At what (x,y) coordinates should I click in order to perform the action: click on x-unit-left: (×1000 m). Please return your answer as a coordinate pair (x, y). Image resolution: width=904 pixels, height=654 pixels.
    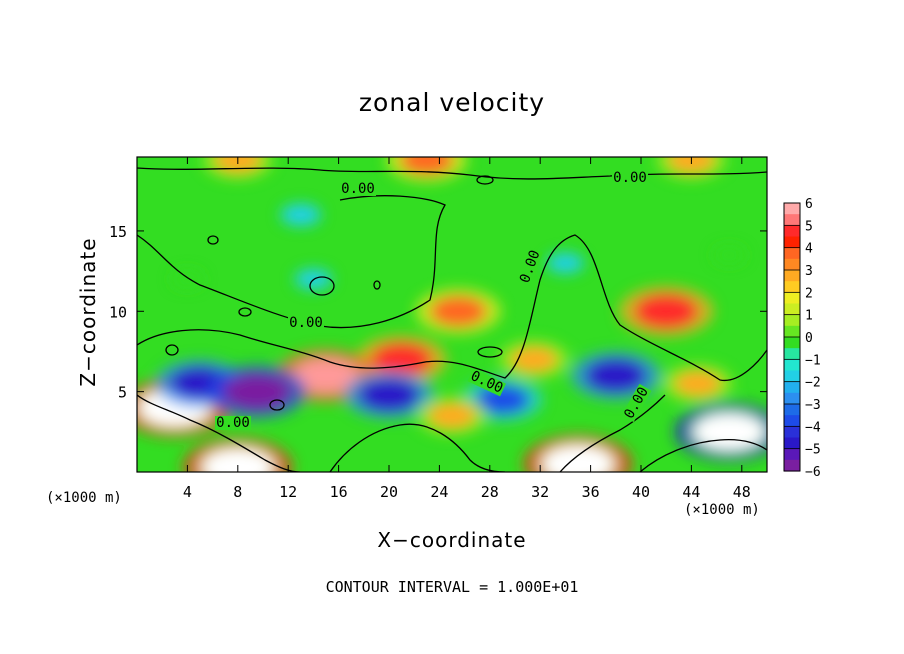
    Looking at the image, I should click on (84, 498).